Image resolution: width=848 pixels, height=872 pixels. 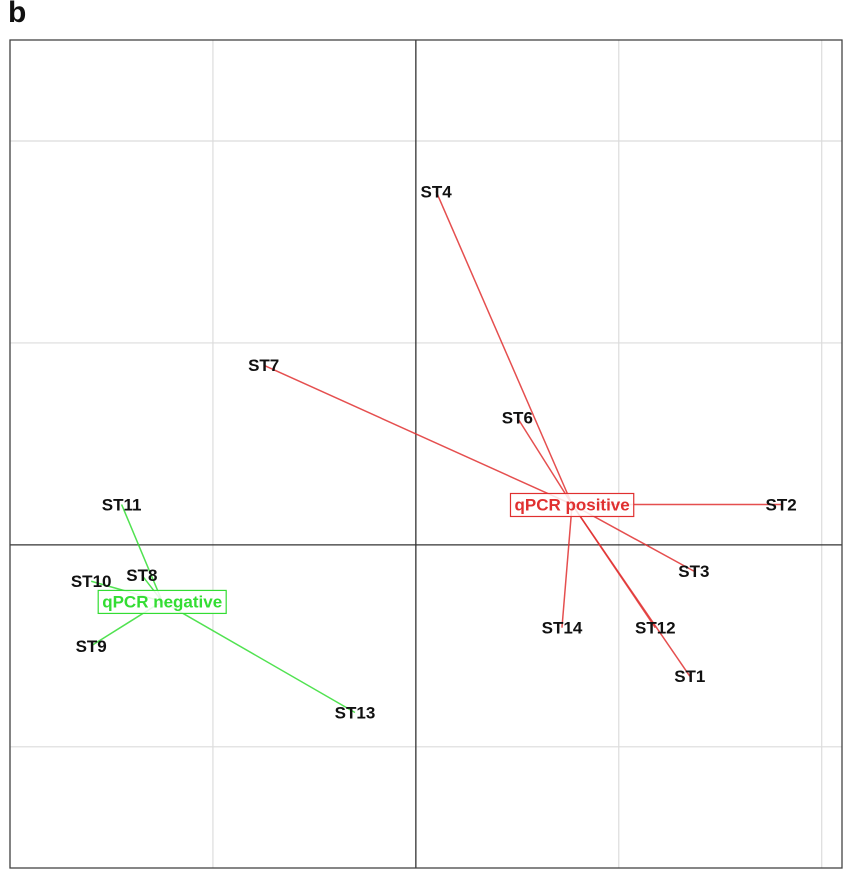 What do you see at coordinates (263, 365) in the screenshot?
I see `site-label: ST7` at bounding box center [263, 365].